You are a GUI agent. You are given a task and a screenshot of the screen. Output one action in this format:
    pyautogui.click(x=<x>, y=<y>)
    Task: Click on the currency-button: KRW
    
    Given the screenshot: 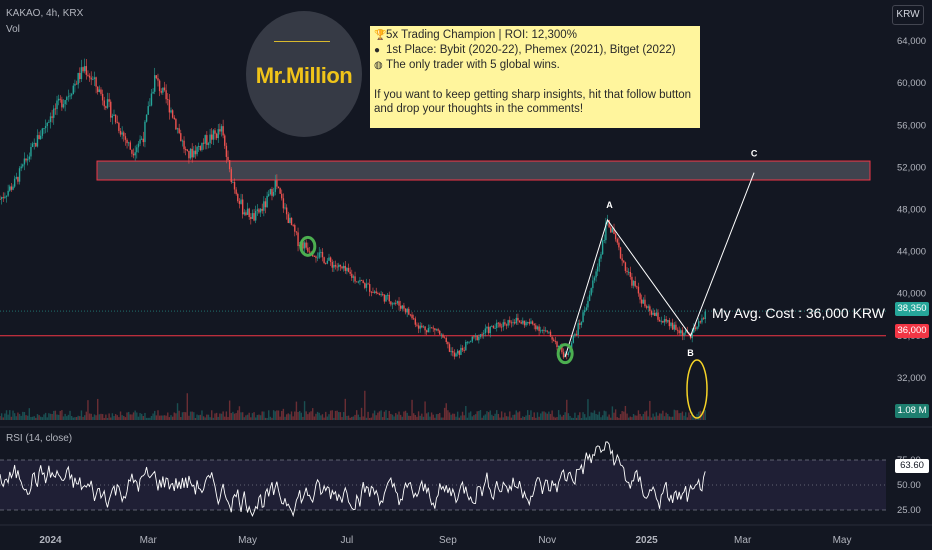 What is the action you would take?
    pyautogui.click(x=908, y=15)
    